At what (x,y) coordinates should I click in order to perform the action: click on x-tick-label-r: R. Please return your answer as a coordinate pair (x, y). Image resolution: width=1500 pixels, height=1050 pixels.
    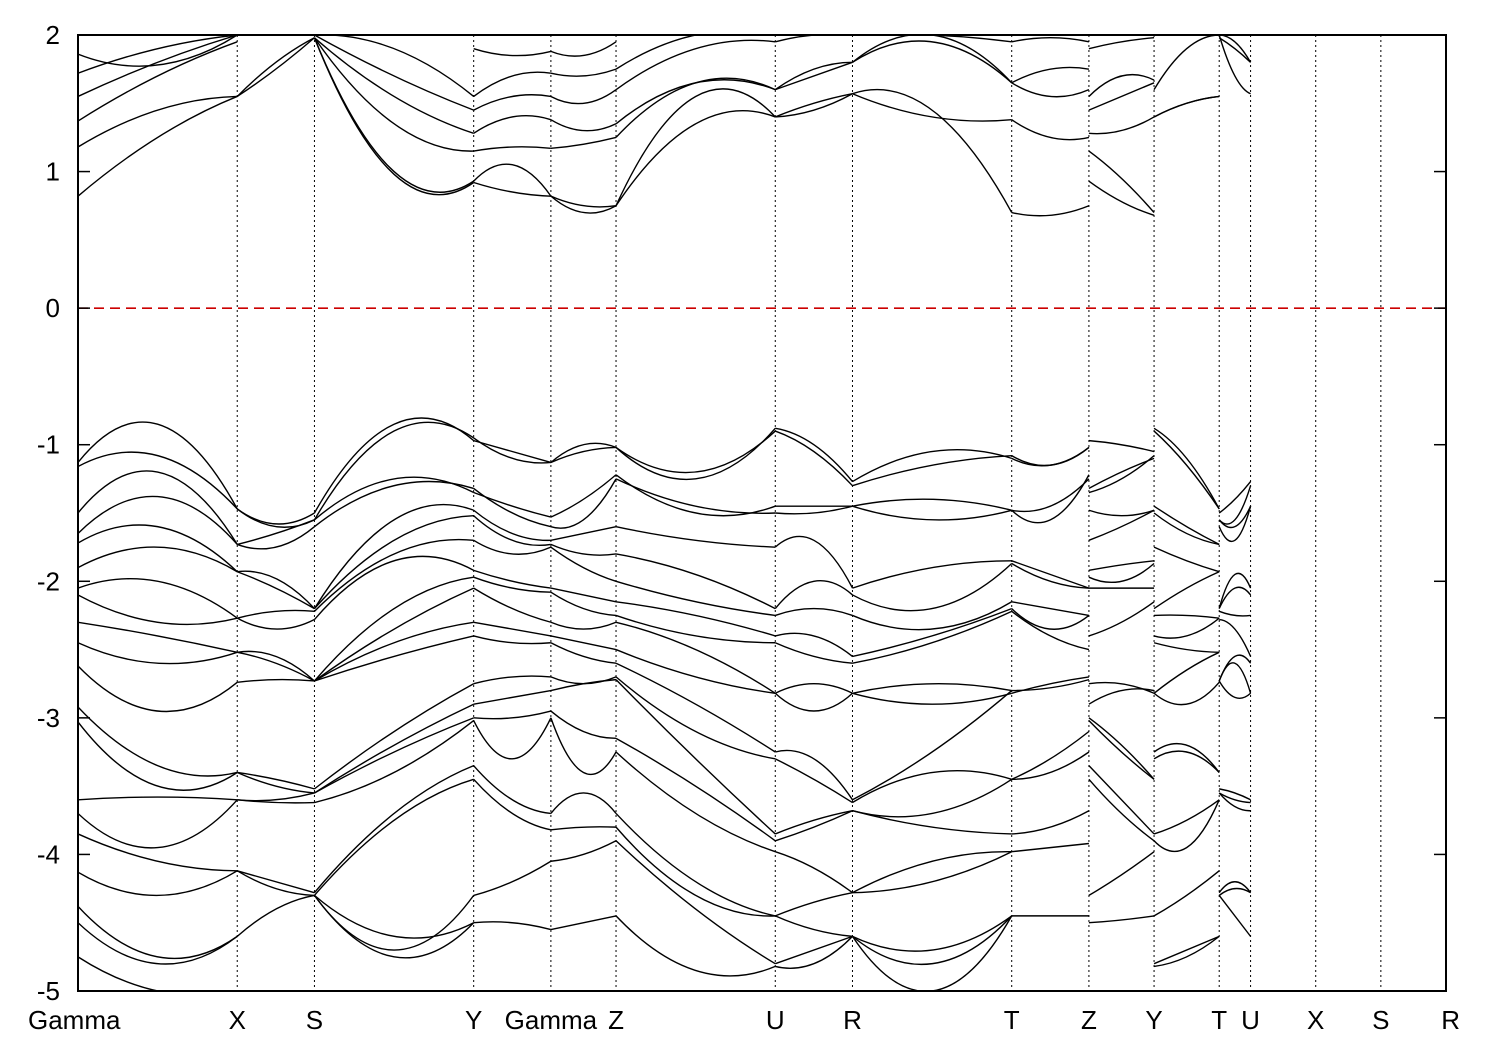
    Looking at the image, I should click on (852, 1020).